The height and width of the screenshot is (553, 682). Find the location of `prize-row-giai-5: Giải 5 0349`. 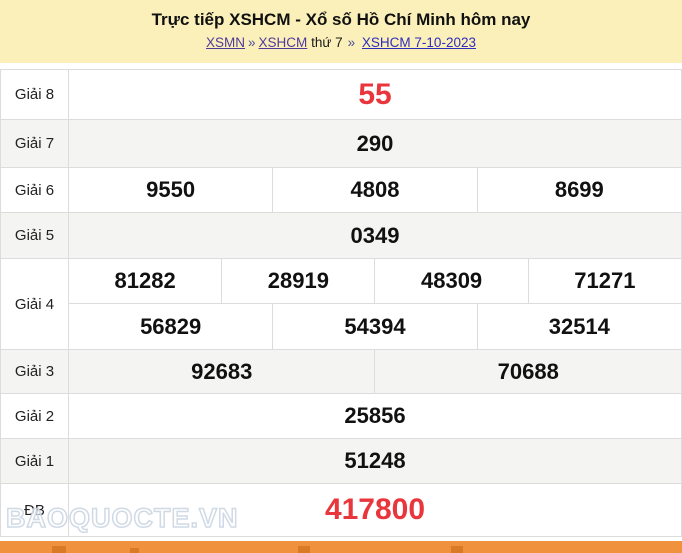

prize-row-giai-5: Giải 5 0349 is located at coordinates (341, 235).